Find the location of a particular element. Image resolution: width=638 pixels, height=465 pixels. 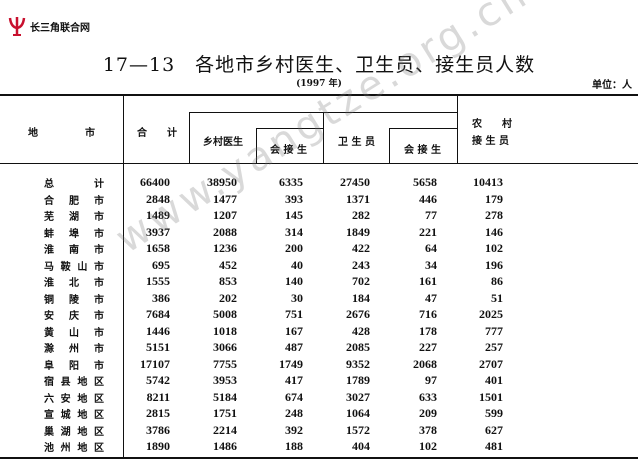

cell-hw-midwife: 446 is located at coordinates (428, 198).